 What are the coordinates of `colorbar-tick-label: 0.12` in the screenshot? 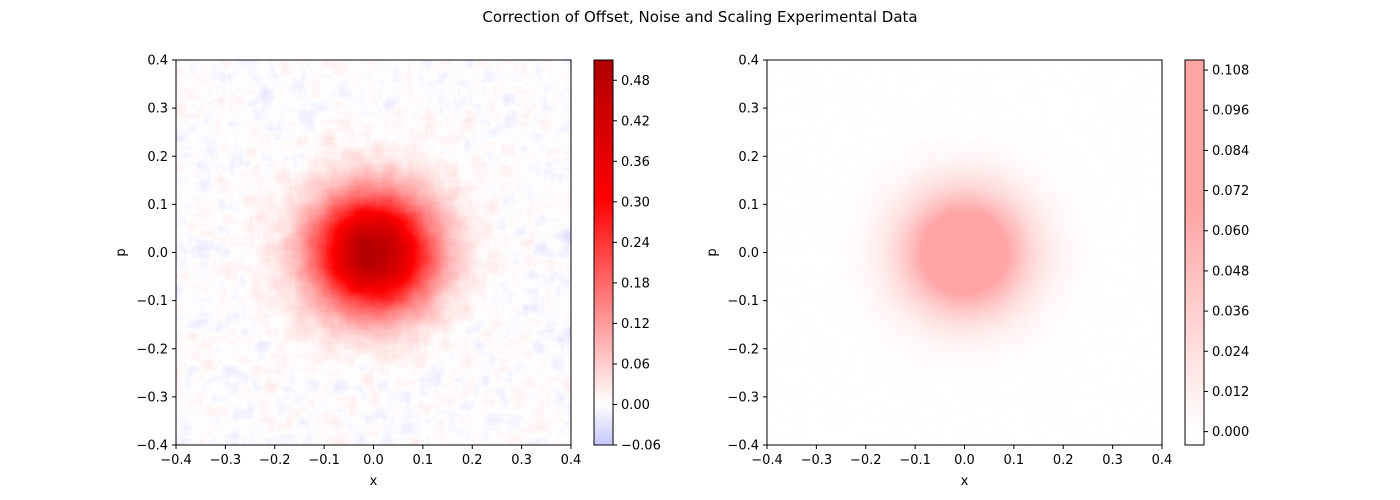 It's located at (635, 324).